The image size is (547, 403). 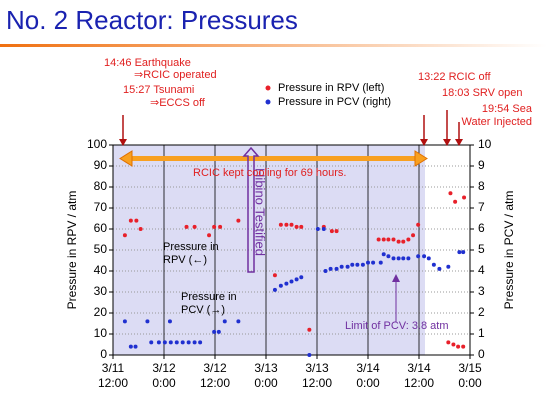 What do you see at coordinates (331, 88) in the screenshot?
I see `legend-label: Pressure in RPV (left)` at bounding box center [331, 88].